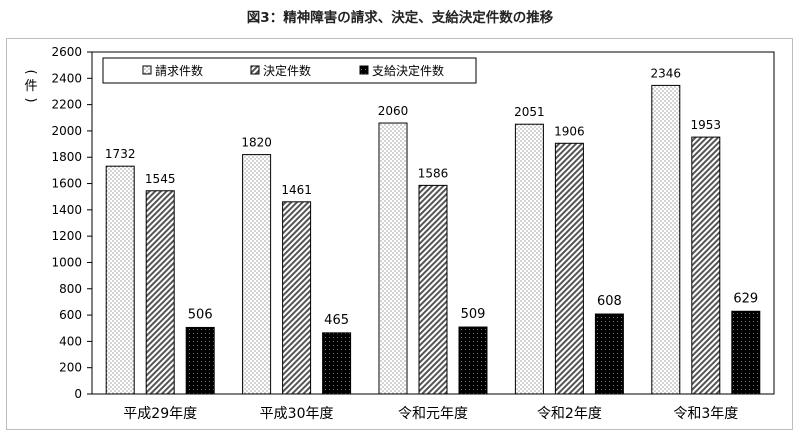 This screenshot has height=434, width=800. Describe the element at coordinates (297, 414) in the screenshot. I see `x-tick-label: 平成30年度` at that location.